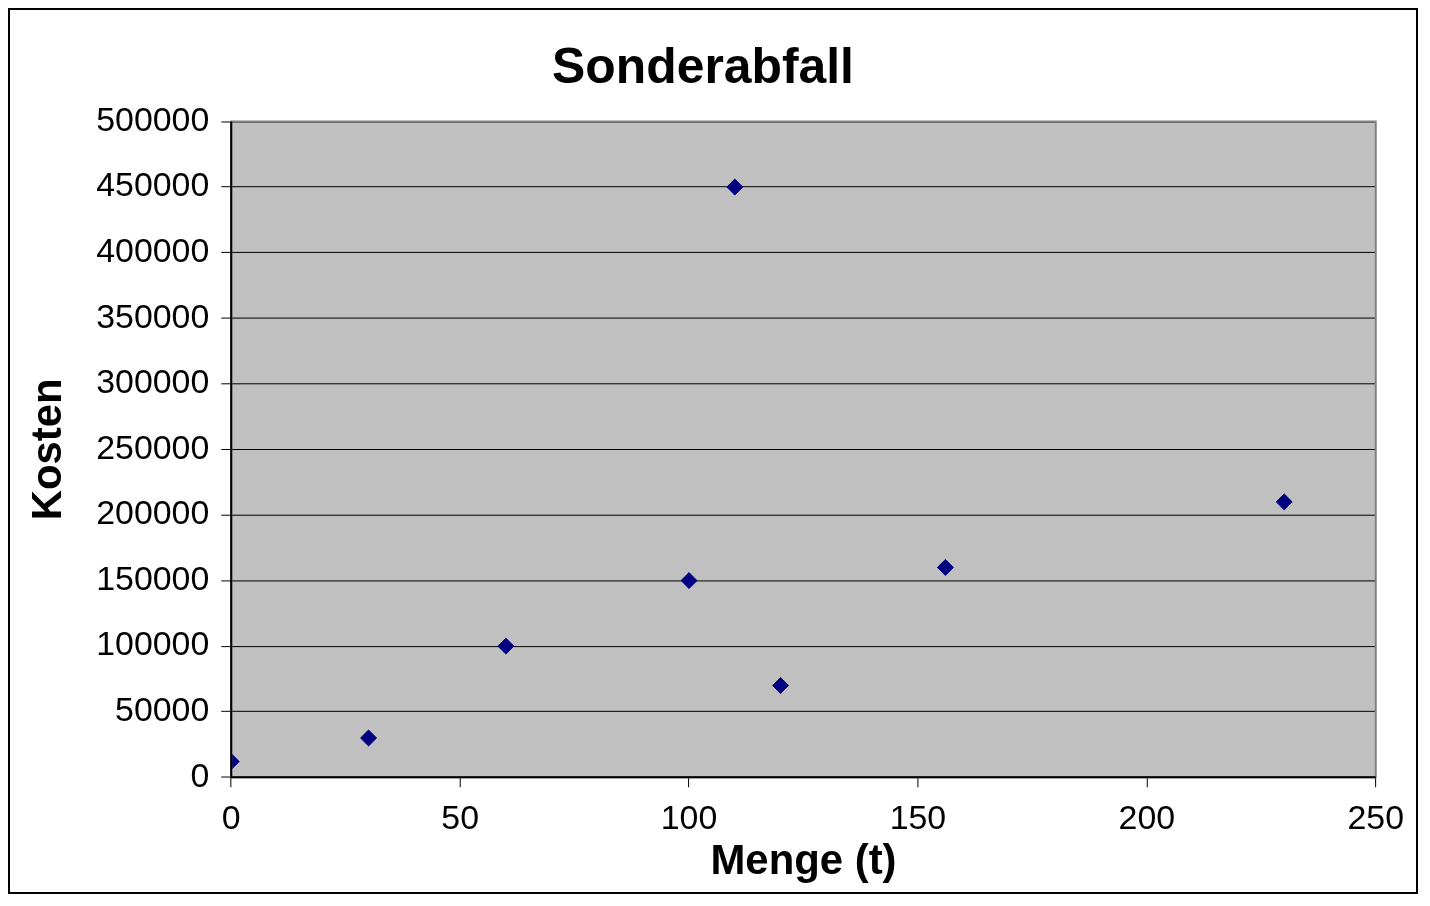 The image size is (1430, 906). I want to click on x-tick-label: 50, so click(460, 816).